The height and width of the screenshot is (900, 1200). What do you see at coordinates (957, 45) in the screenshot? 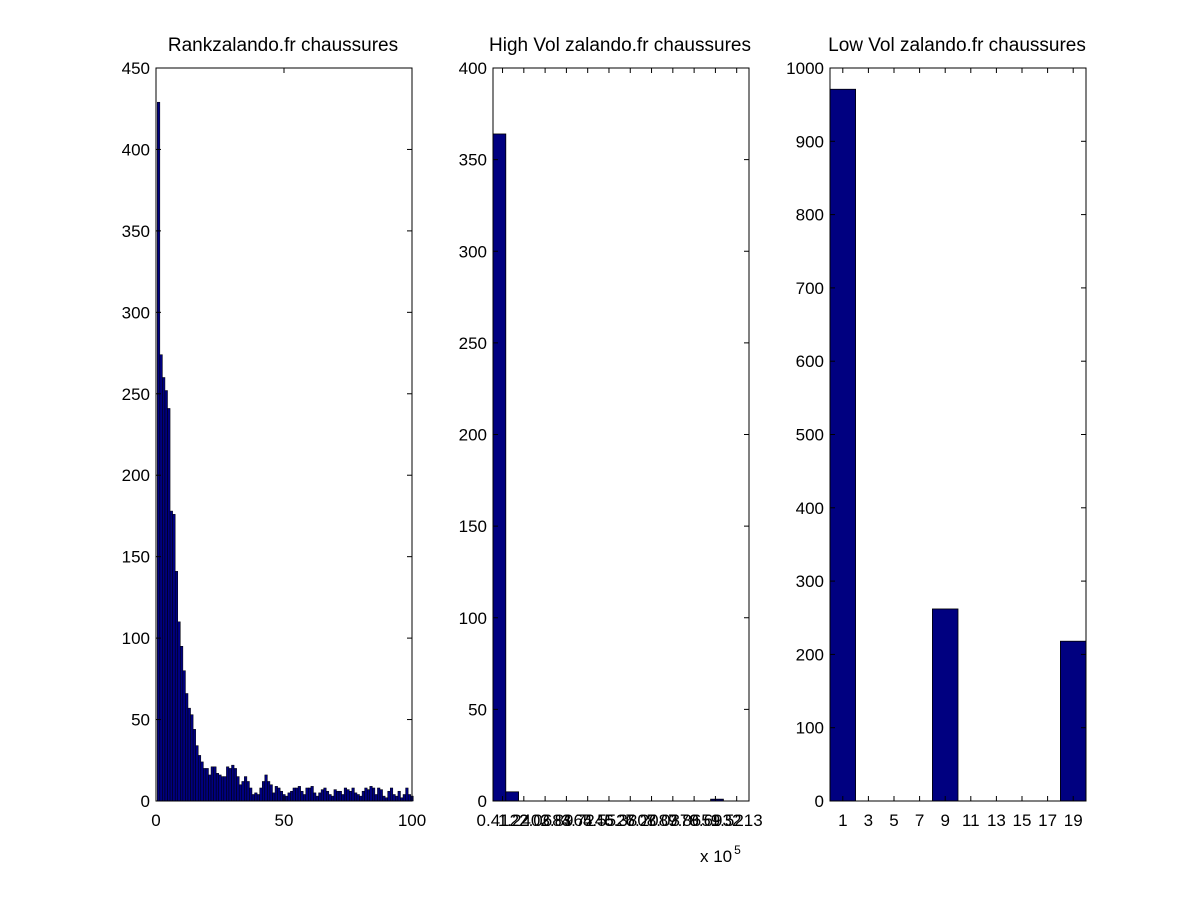
I see `low-vol-histogram-title: Low Vol zalando.fr chaussures` at bounding box center [957, 45].